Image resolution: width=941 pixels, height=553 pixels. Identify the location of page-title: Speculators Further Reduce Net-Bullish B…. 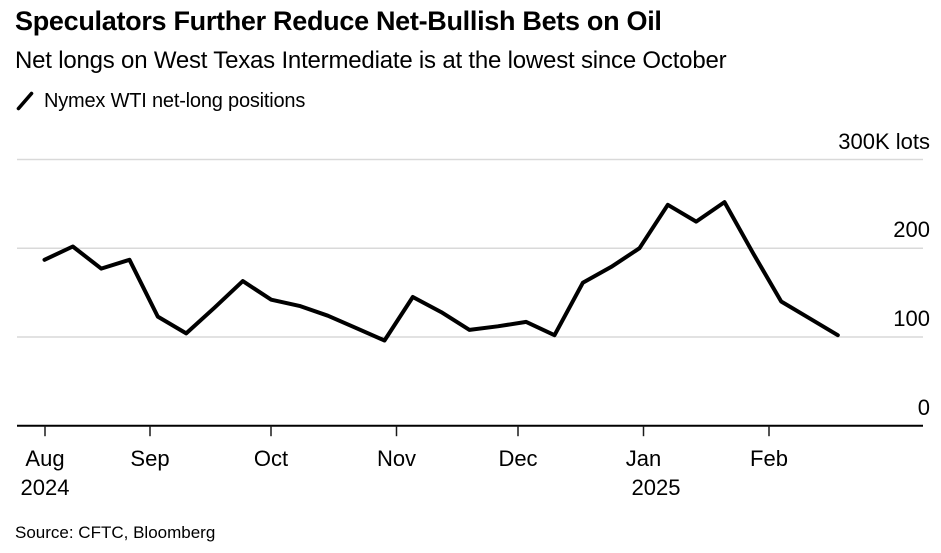
(338, 21).